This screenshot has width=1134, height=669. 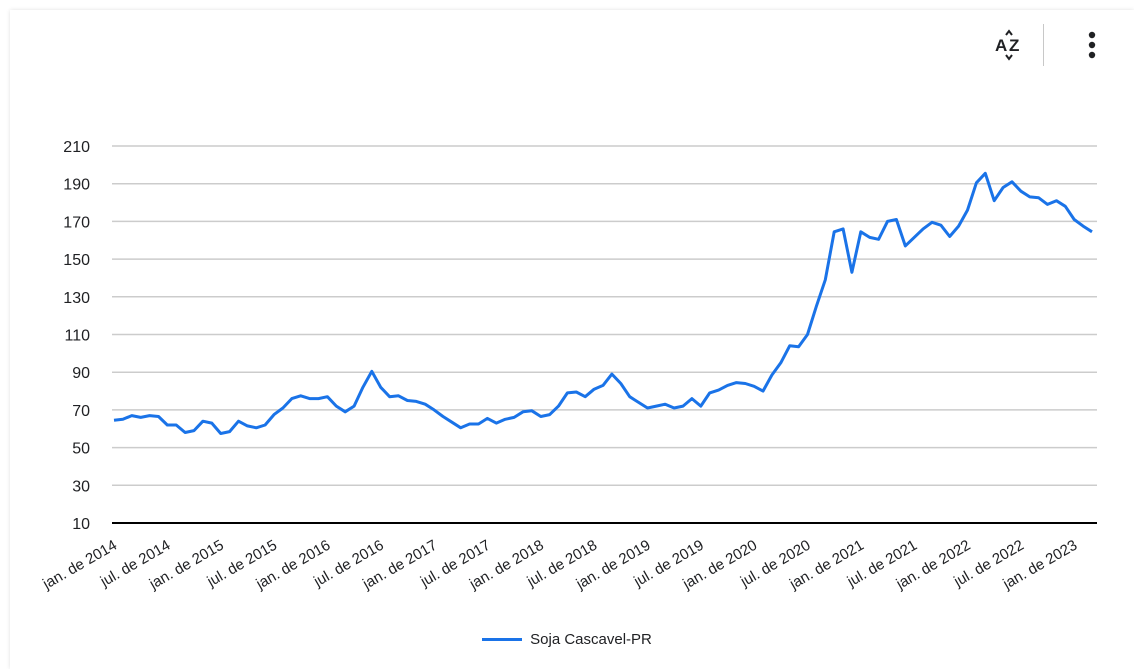 What do you see at coordinates (81, 486) in the screenshot?
I see `y-tick-label: 30` at bounding box center [81, 486].